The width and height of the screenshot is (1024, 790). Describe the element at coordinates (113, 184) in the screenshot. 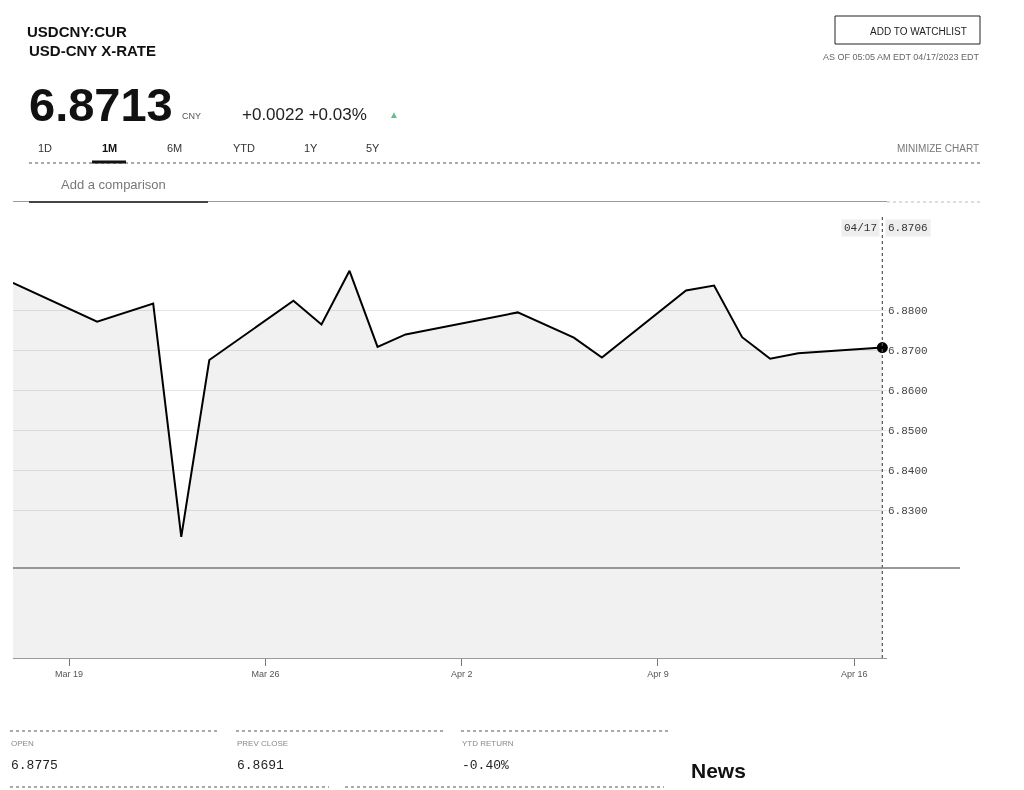

I see `text: Add a comparison` at that location.